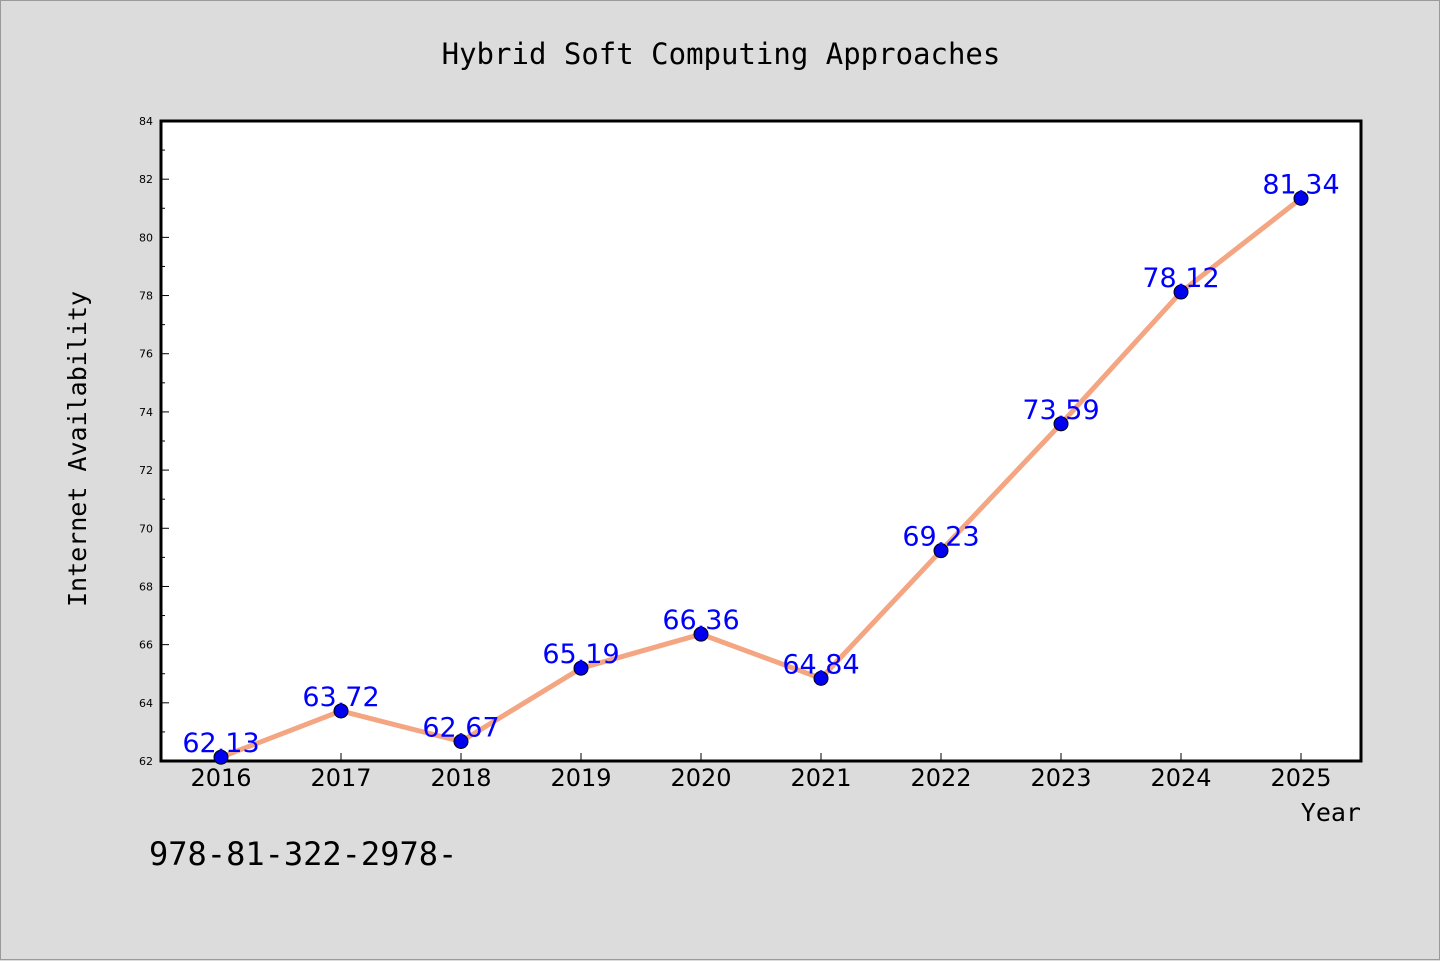 The height and width of the screenshot is (961, 1440). Describe the element at coordinates (340, 697) in the screenshot. I see `data-label: 63.72` at that location.